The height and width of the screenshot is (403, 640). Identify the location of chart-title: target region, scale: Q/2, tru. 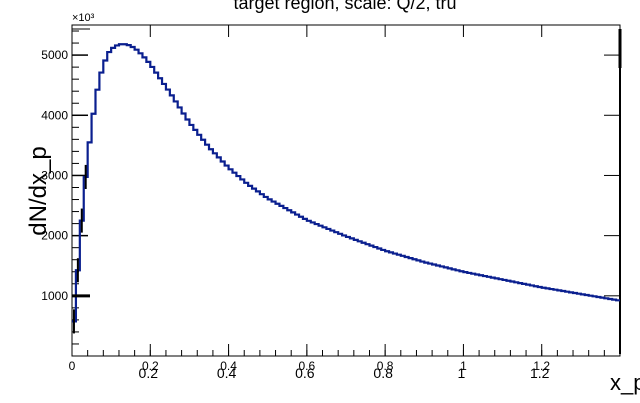
(344, 6).